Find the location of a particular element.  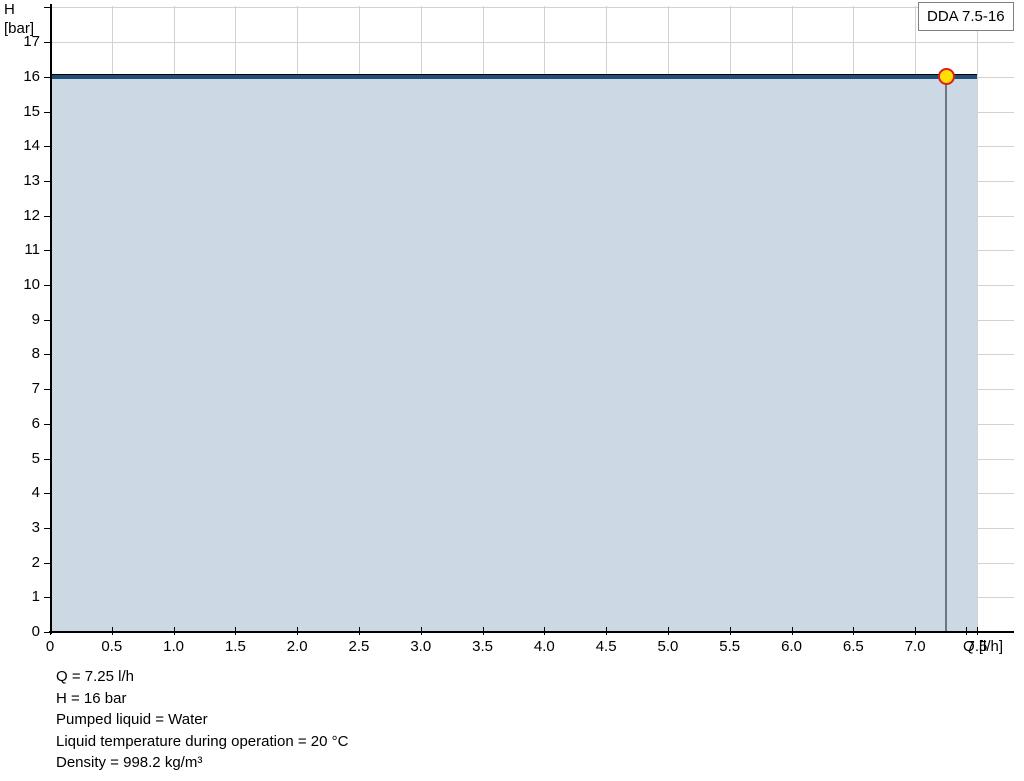

y-tick-label: 16 is located at coordinates (31, 76).